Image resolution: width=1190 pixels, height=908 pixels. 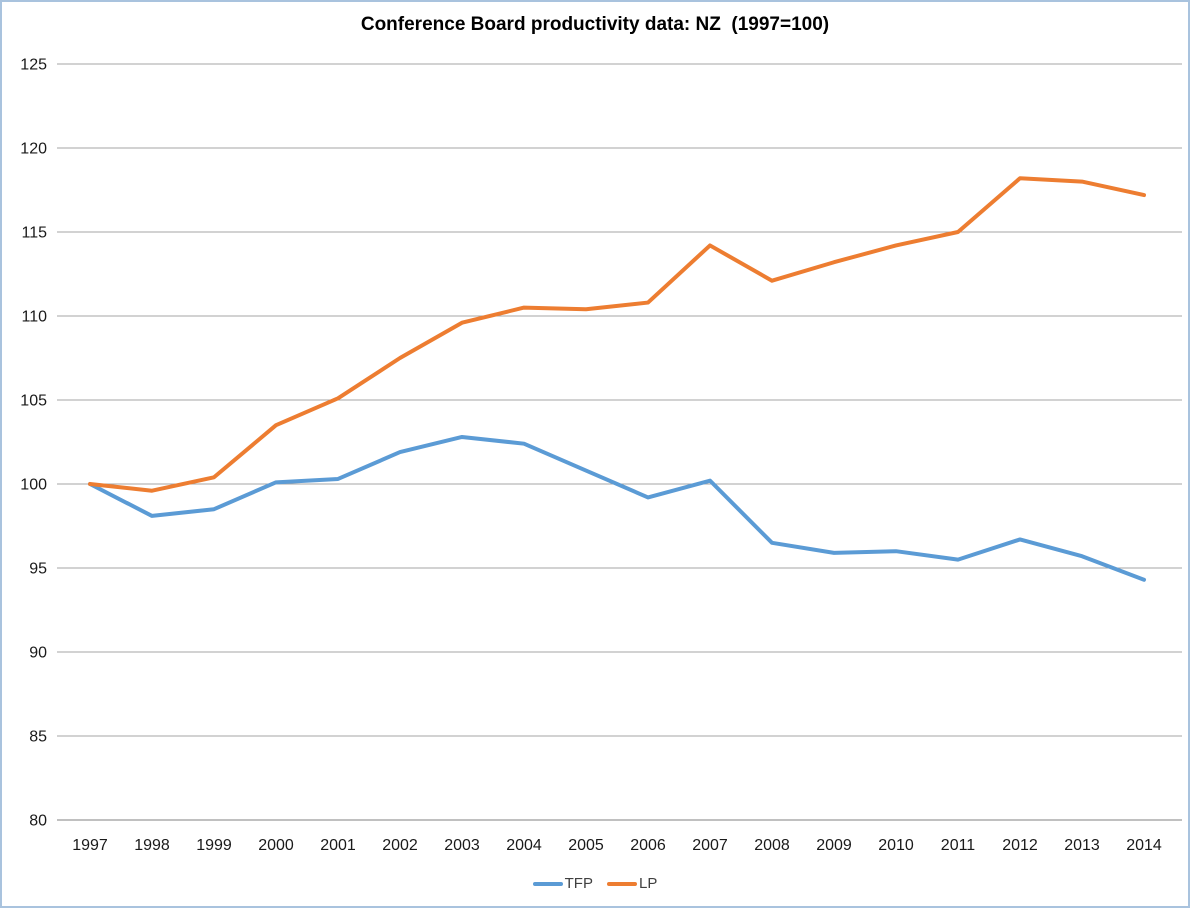 What do you see at coordinates (33, 485) in the screenshot?
I see `y-tick-label: 100` at bounding box center [33, 485].